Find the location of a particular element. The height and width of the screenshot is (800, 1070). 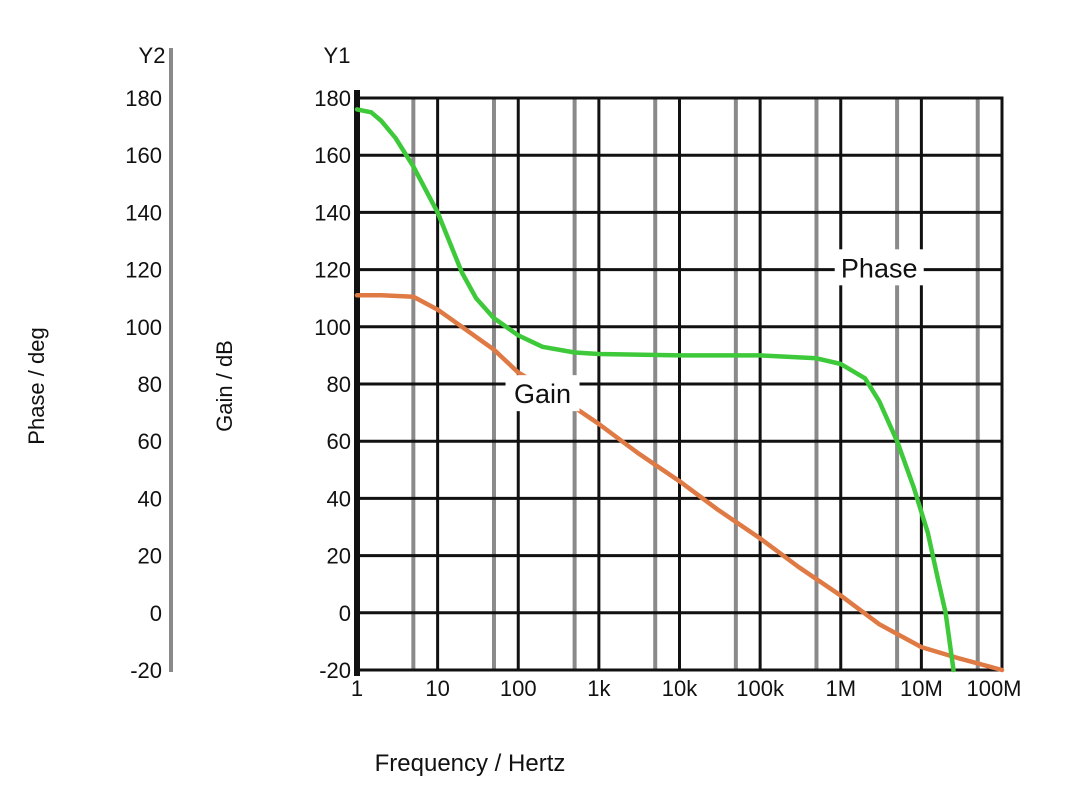

y1-tick-label: 120 is located at coordinates (332, 270).